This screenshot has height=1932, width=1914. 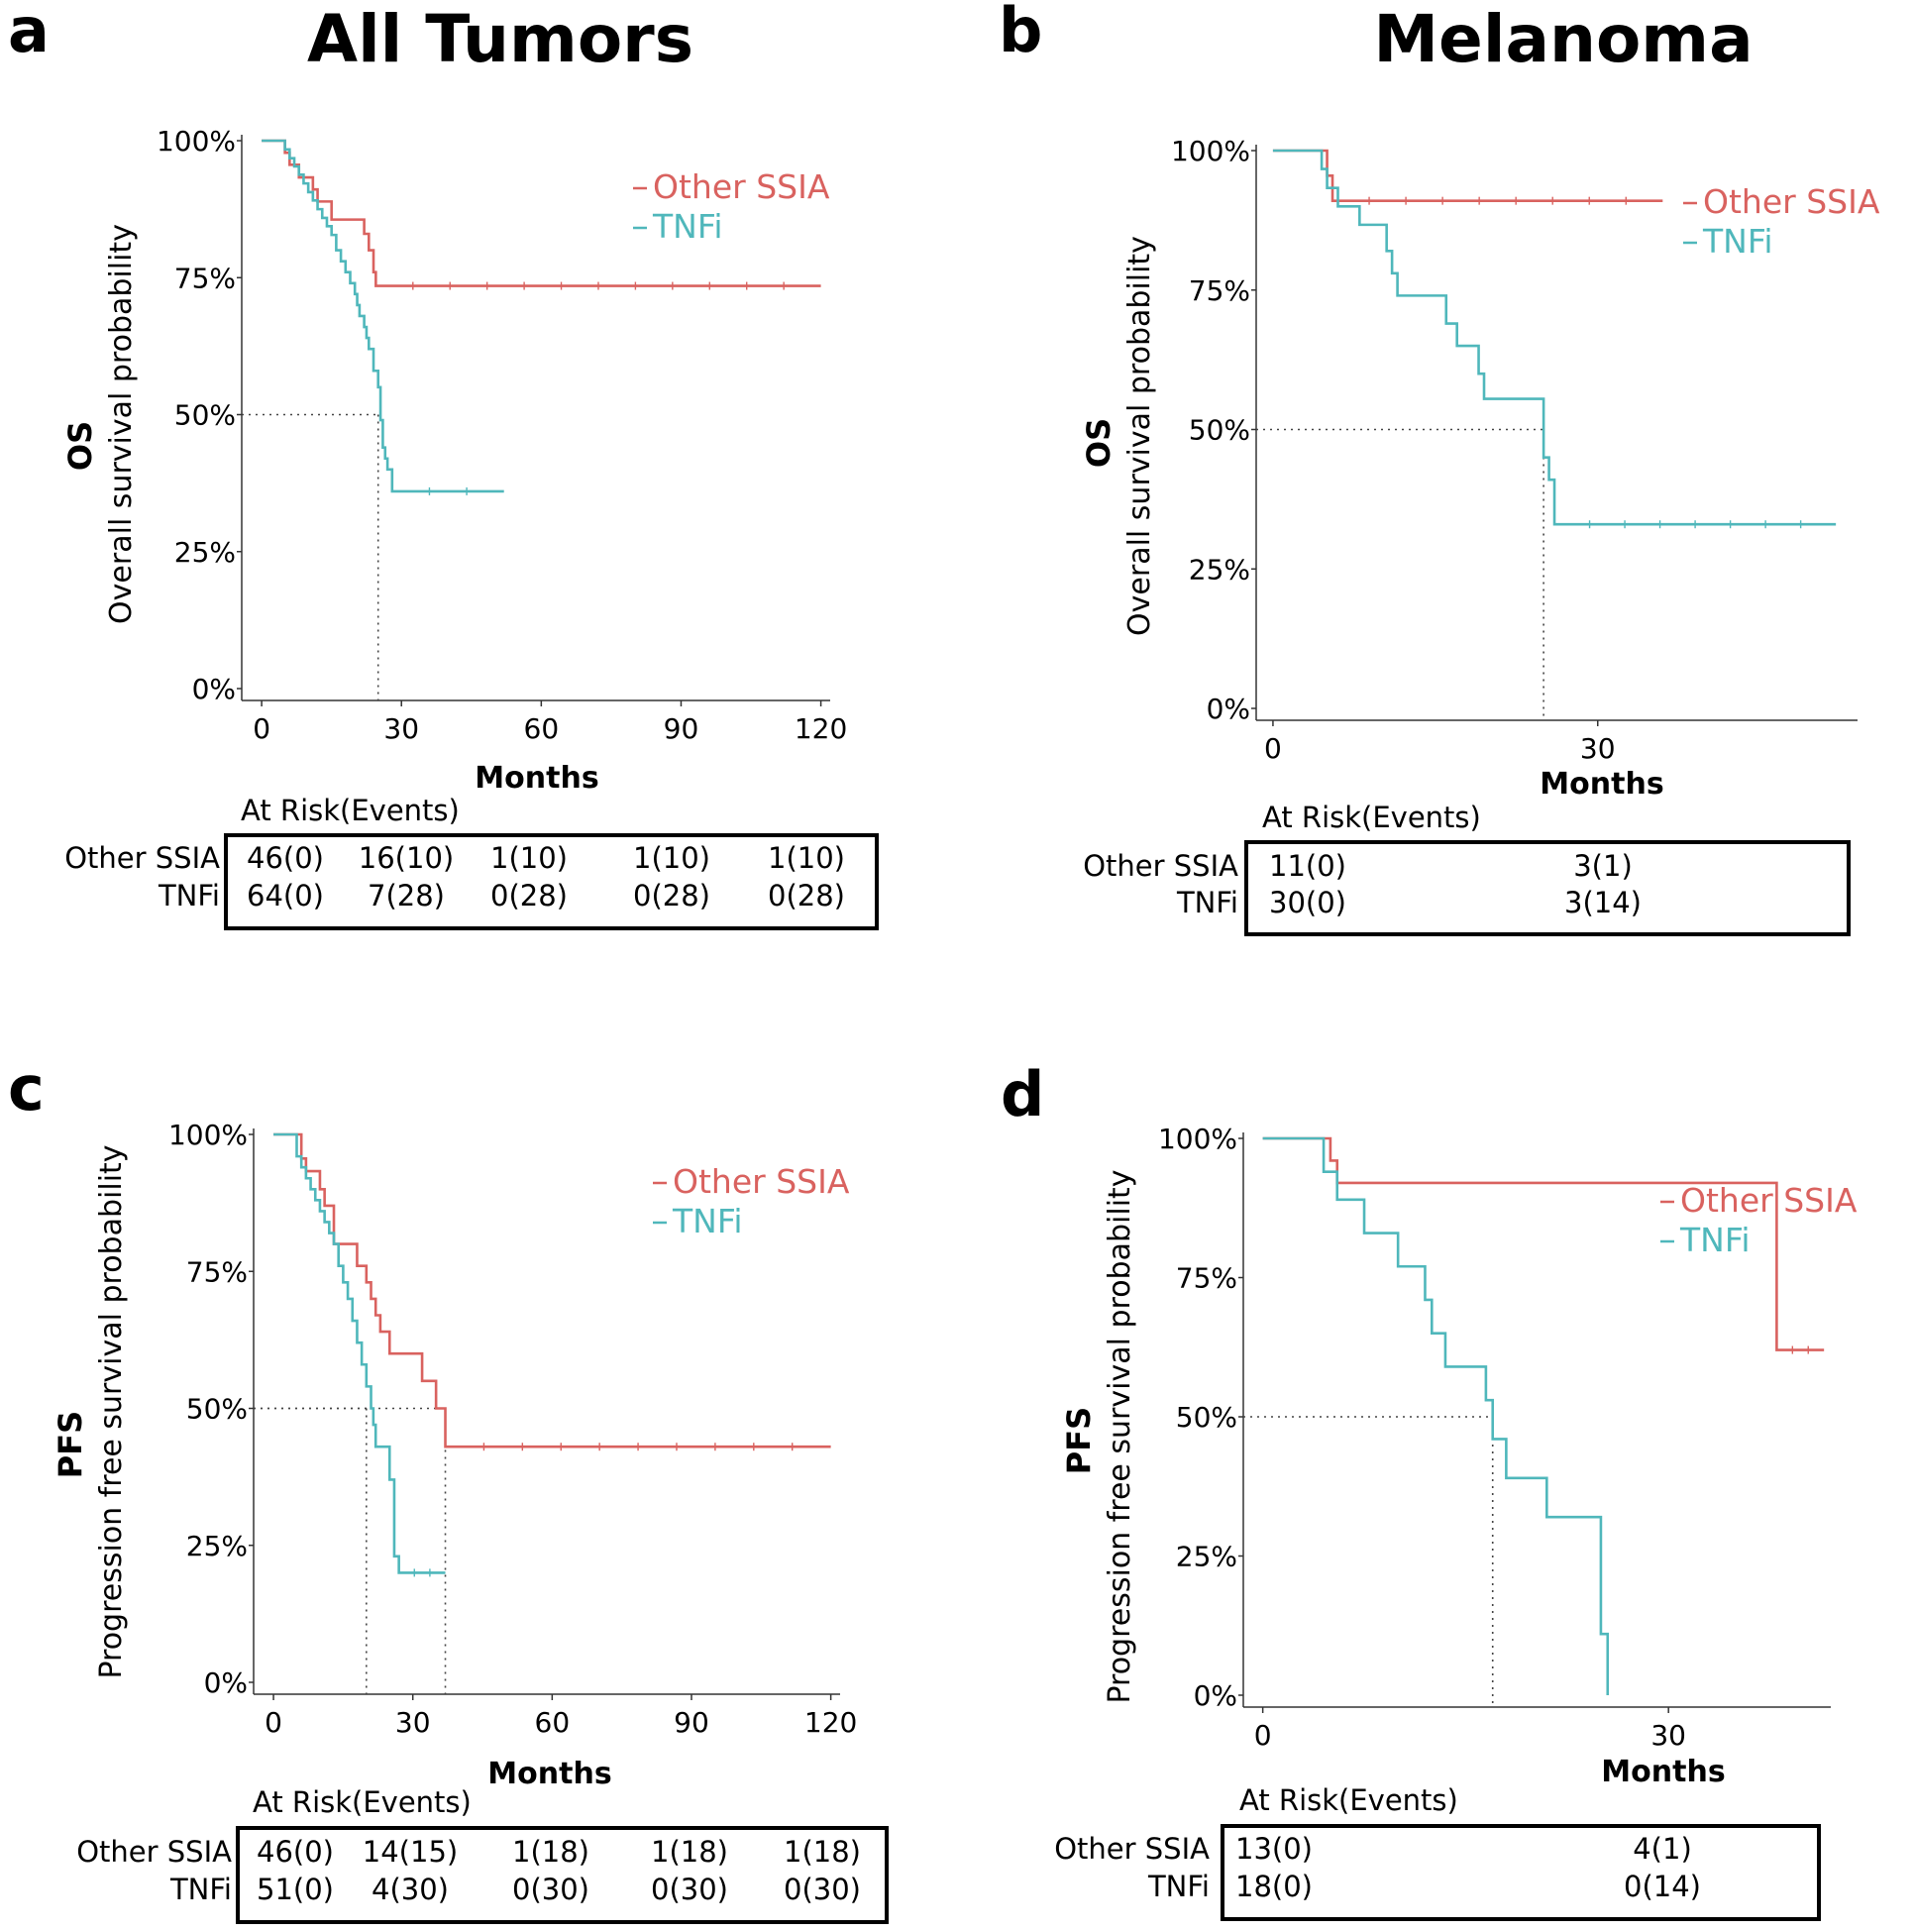 I want to click on panel-label-c: c, so click(x=26, y=1088).